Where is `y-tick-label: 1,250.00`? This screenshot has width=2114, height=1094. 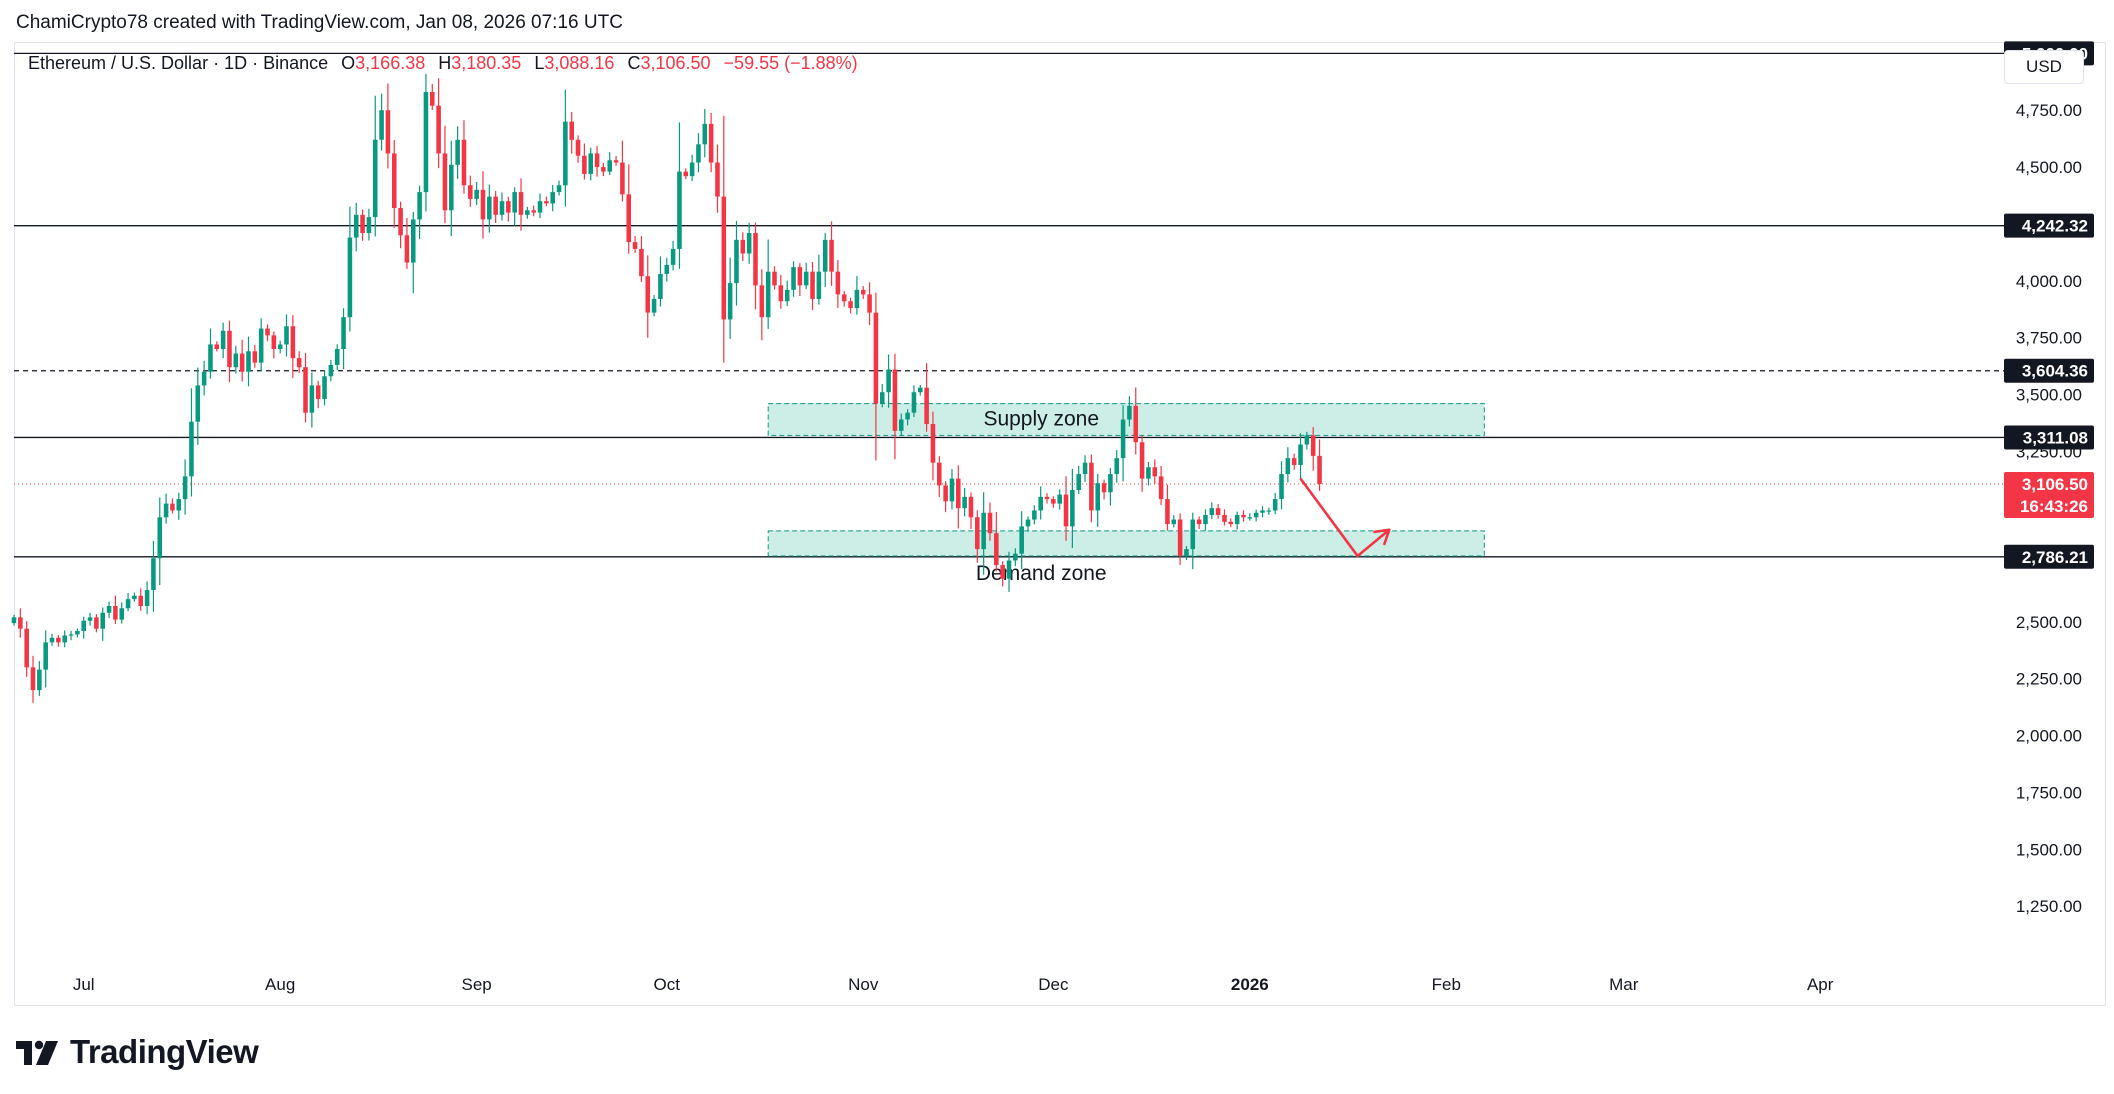
y-tick-label: 1,250.00 is located at coordinates (2049, 906).